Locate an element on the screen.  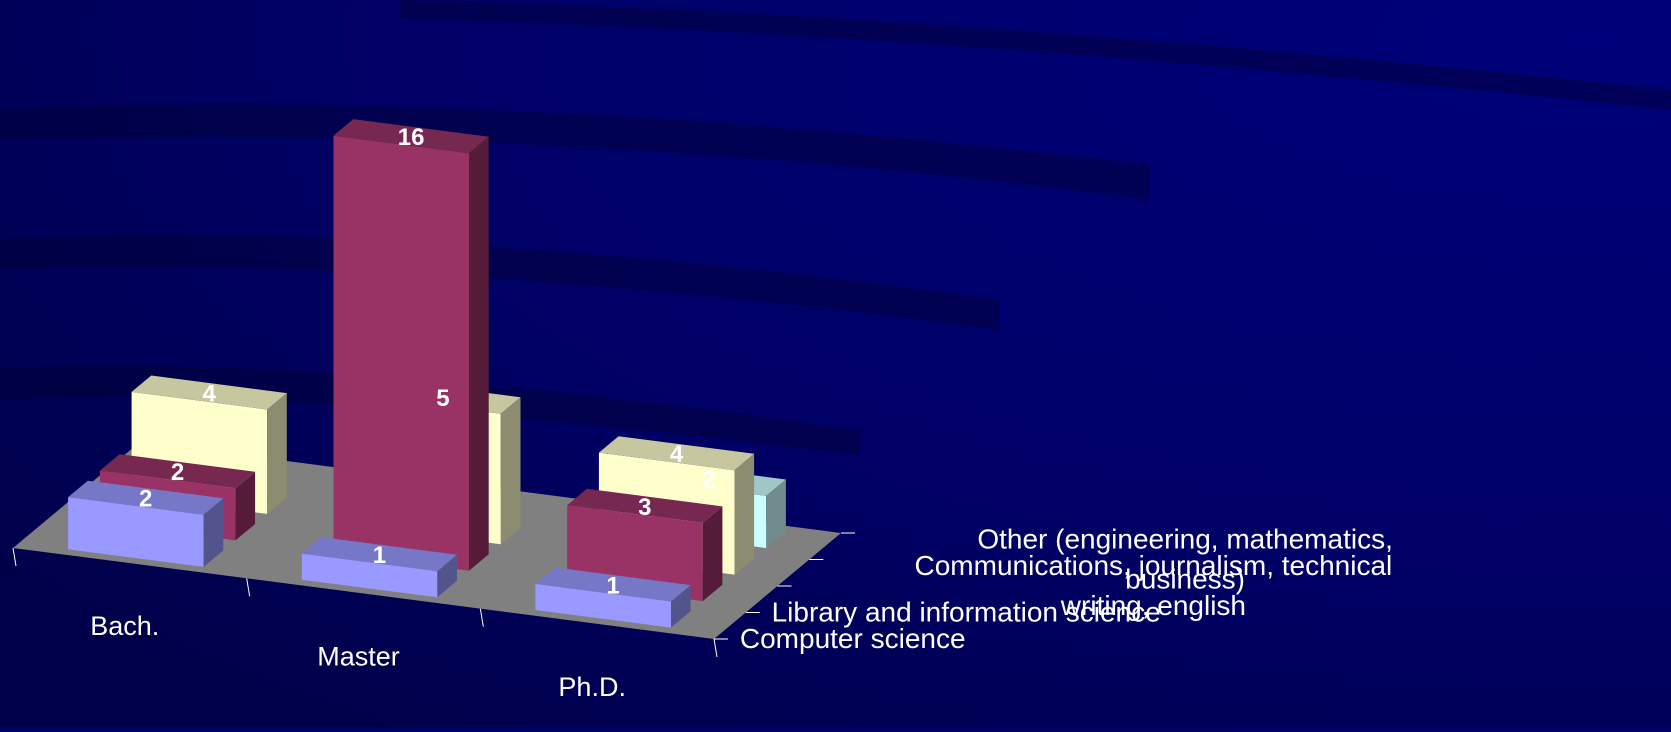
data-label: 16 is located at coordinates (411, 137).